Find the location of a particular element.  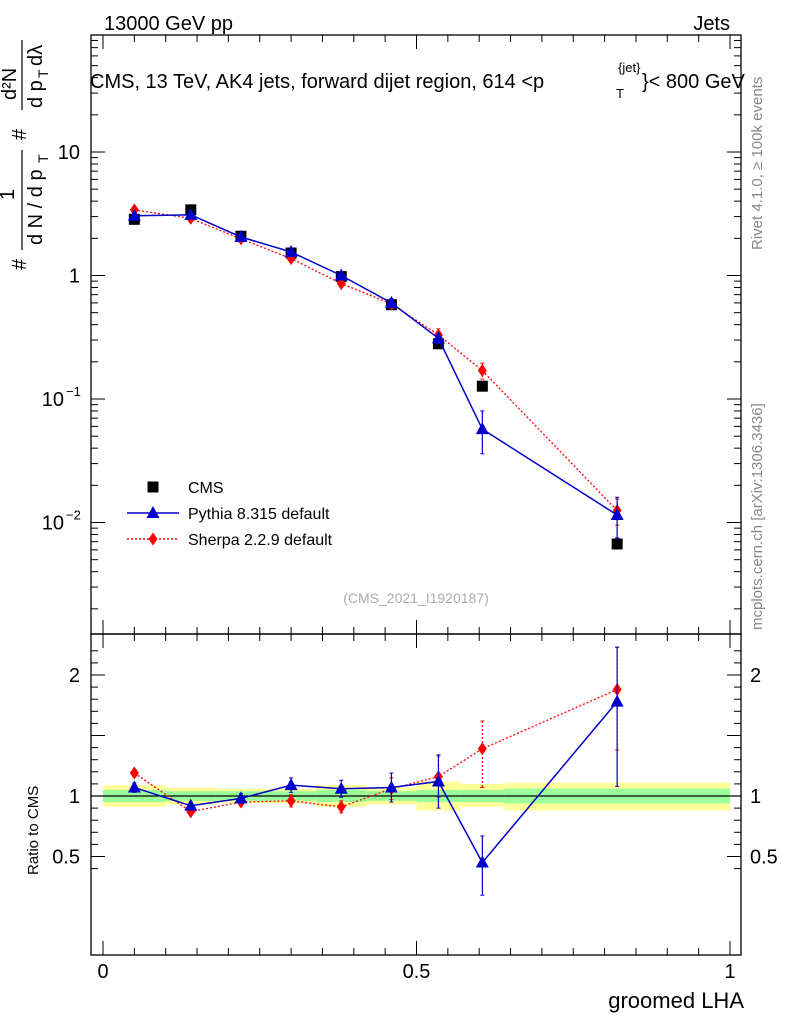

ylabel-den2-sub: T is located at coordinates (43, 73).